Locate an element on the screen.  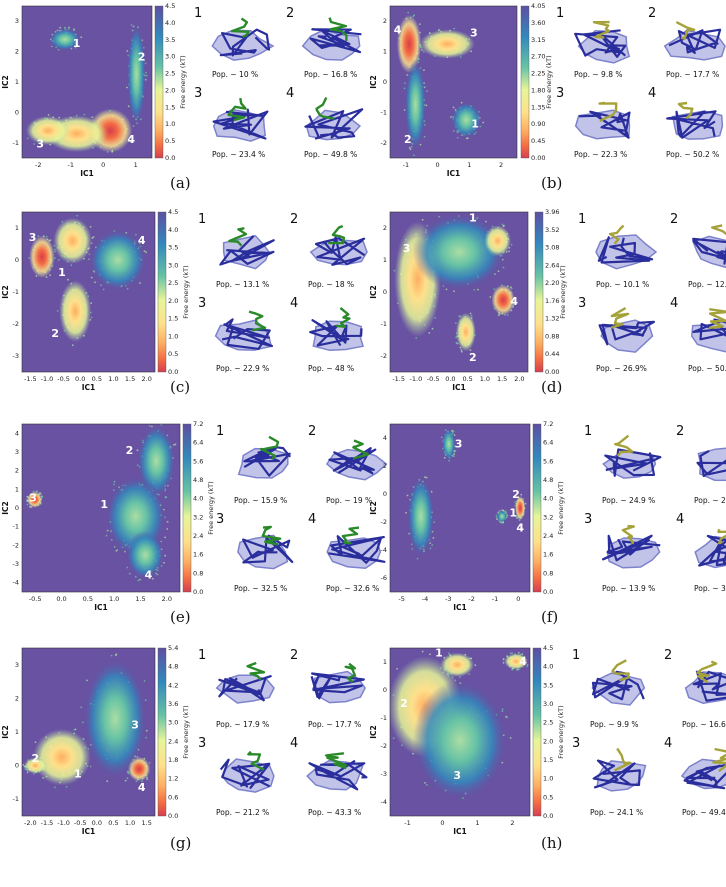
colorbar-tick-label: 3.60 is located at coordinates (538, 23).